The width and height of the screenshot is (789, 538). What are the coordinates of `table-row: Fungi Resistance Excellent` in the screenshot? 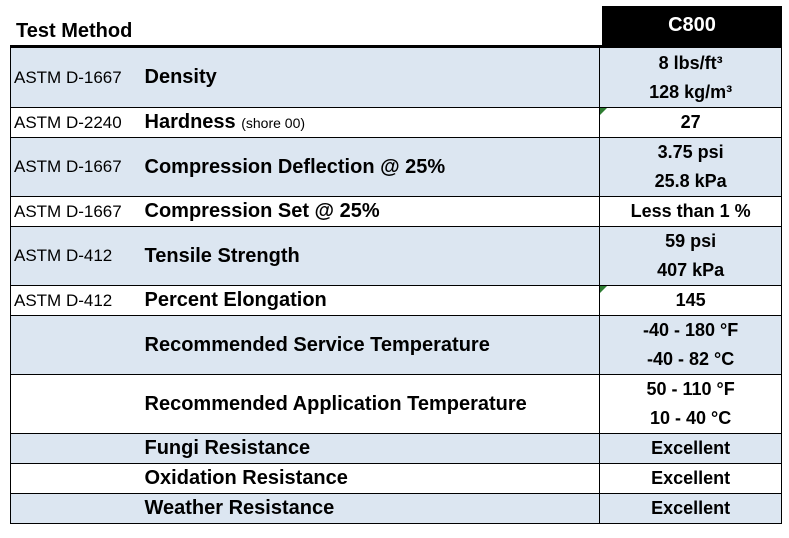 It's located at (396, 448).